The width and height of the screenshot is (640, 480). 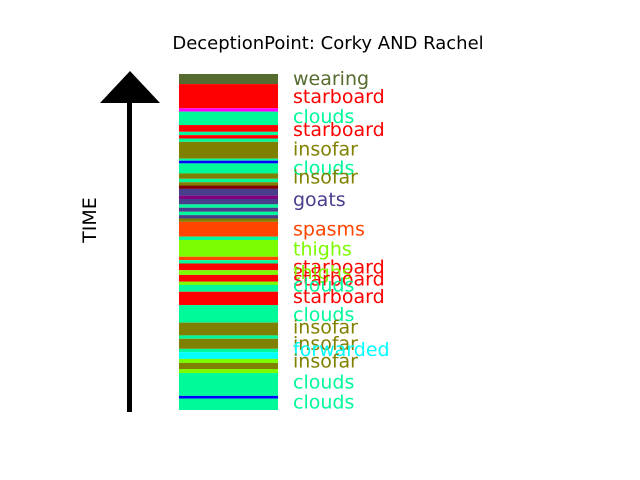 I want to click on timeline-bands, so click(x=228, y=242).